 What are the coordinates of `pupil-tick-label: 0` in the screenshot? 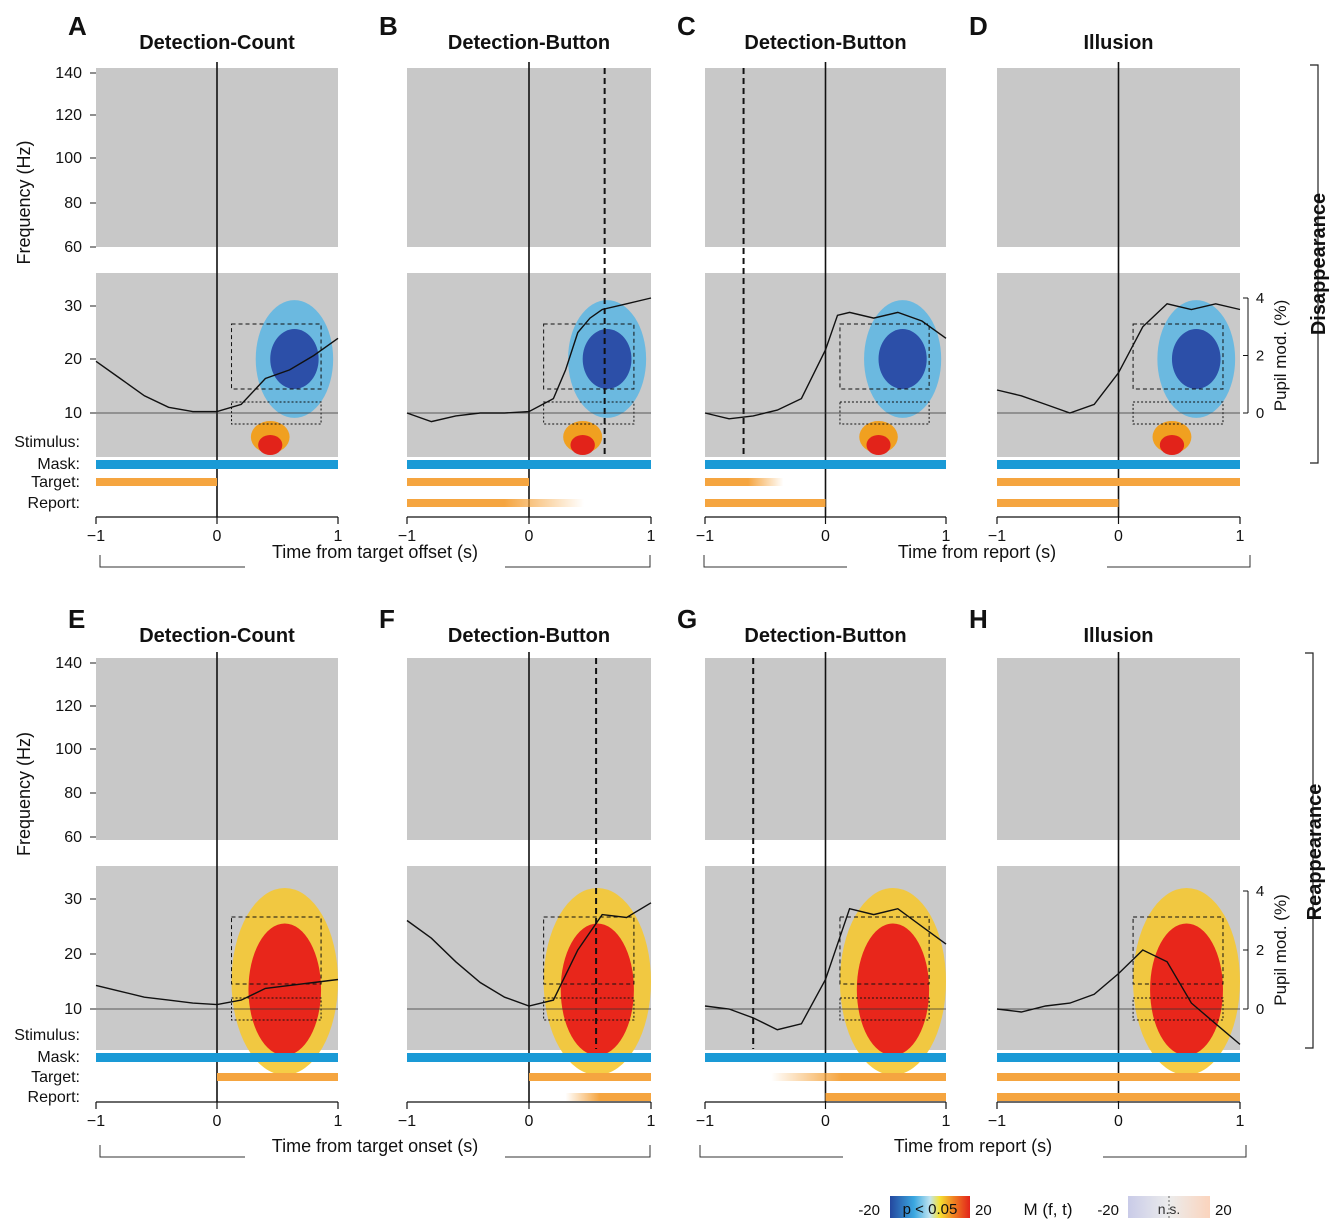 It's located at (1260, 413).